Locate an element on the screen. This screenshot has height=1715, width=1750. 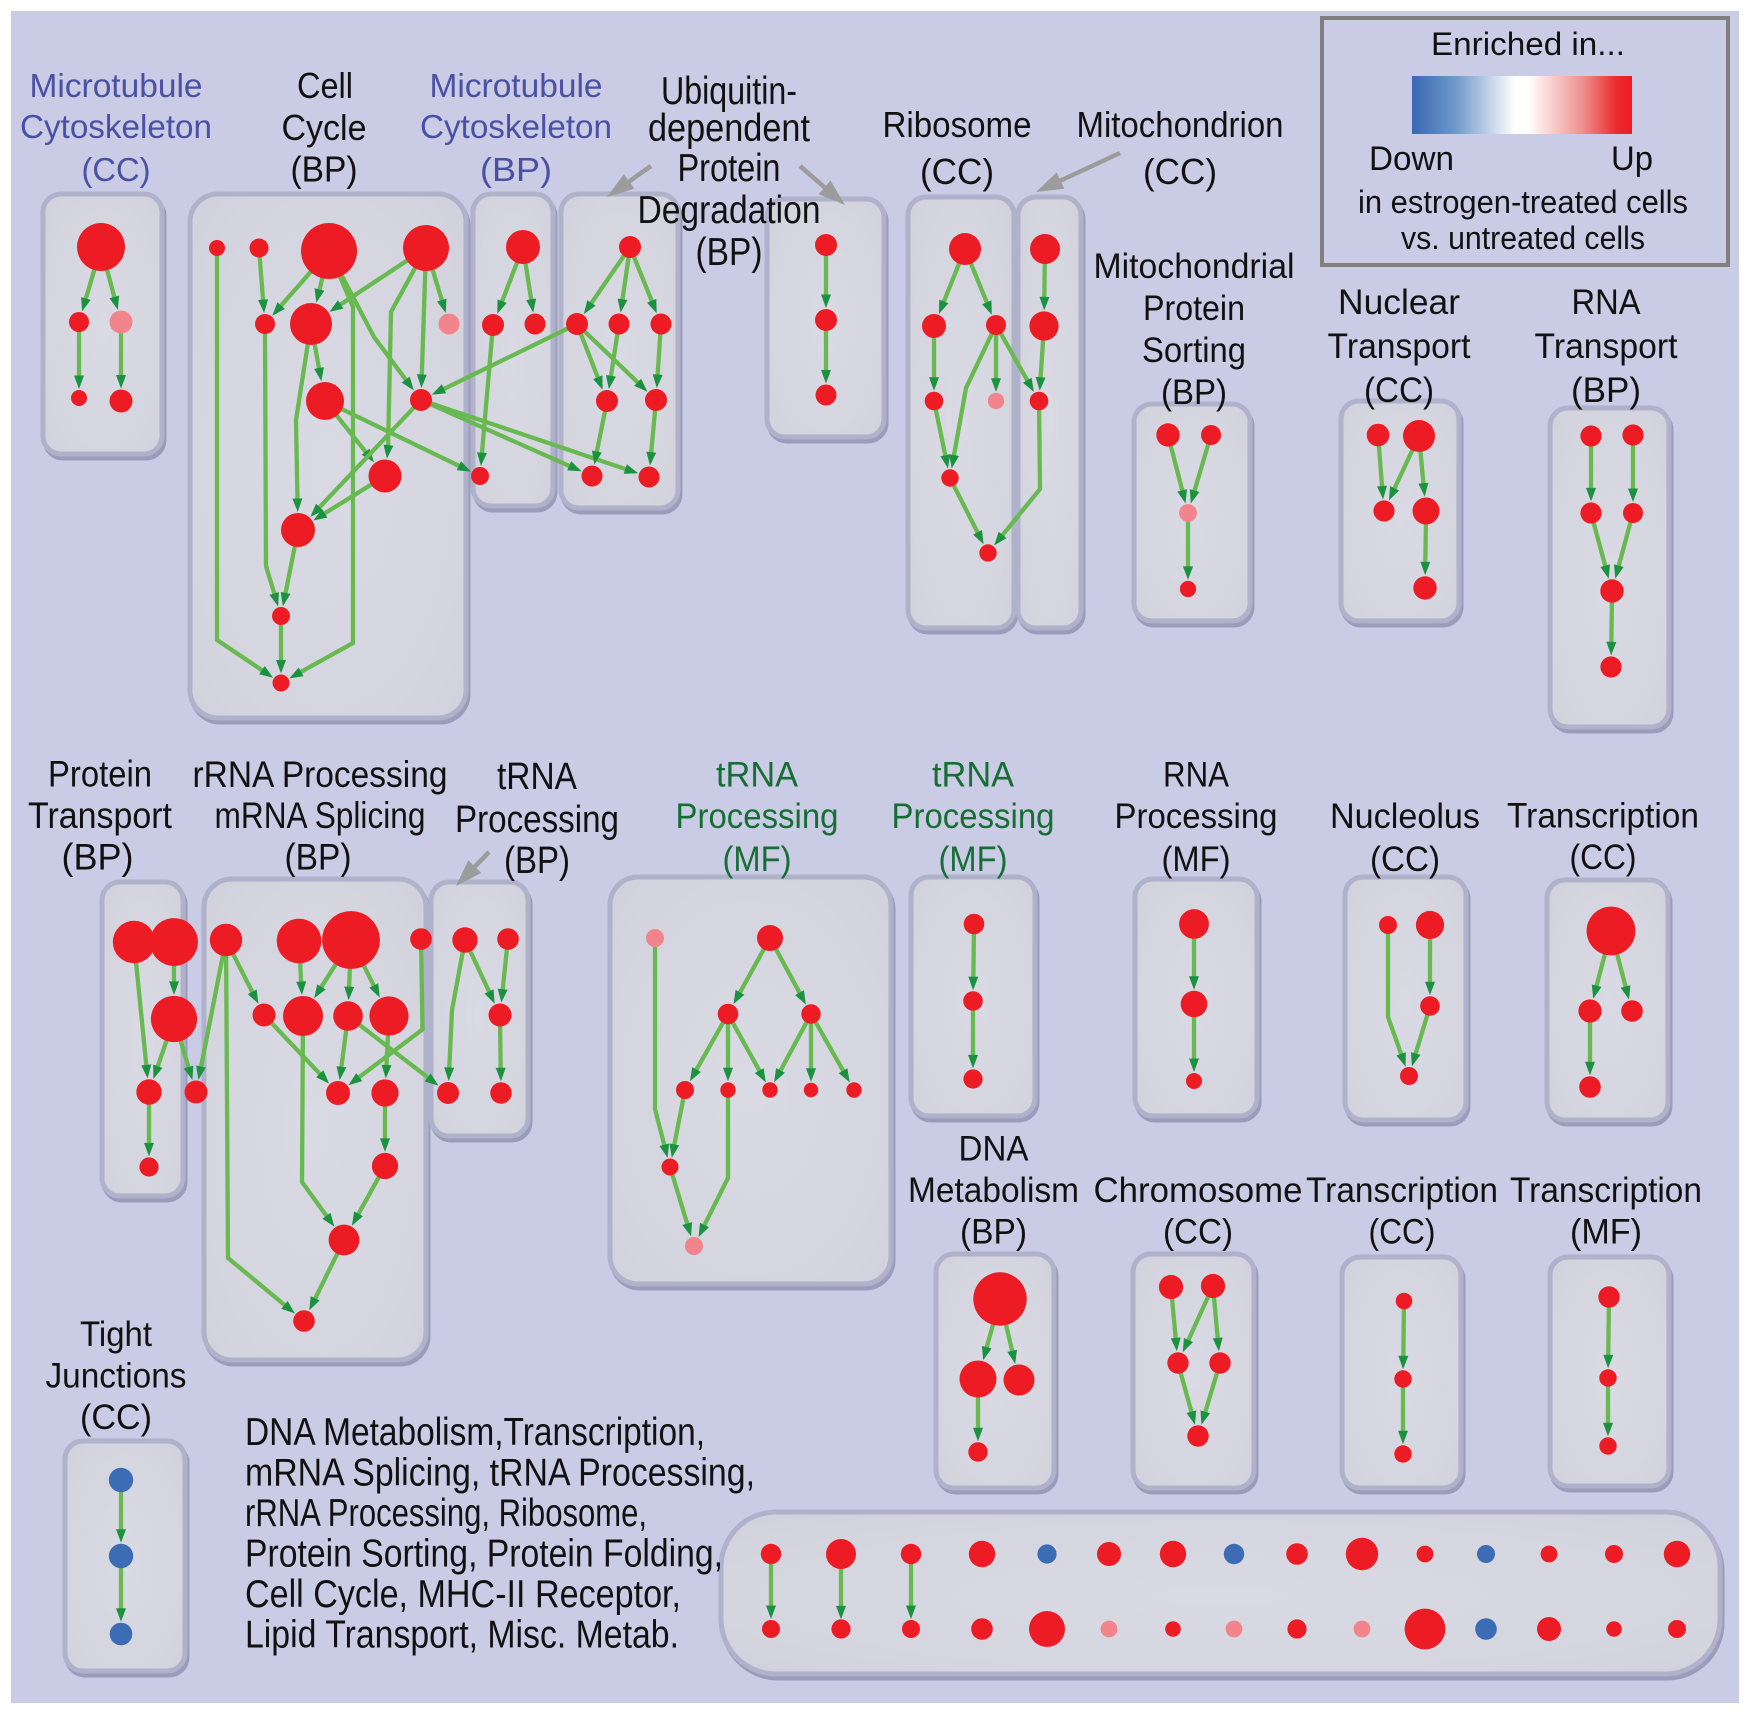
svg-text: Up is located at coordinates (1632, 159).